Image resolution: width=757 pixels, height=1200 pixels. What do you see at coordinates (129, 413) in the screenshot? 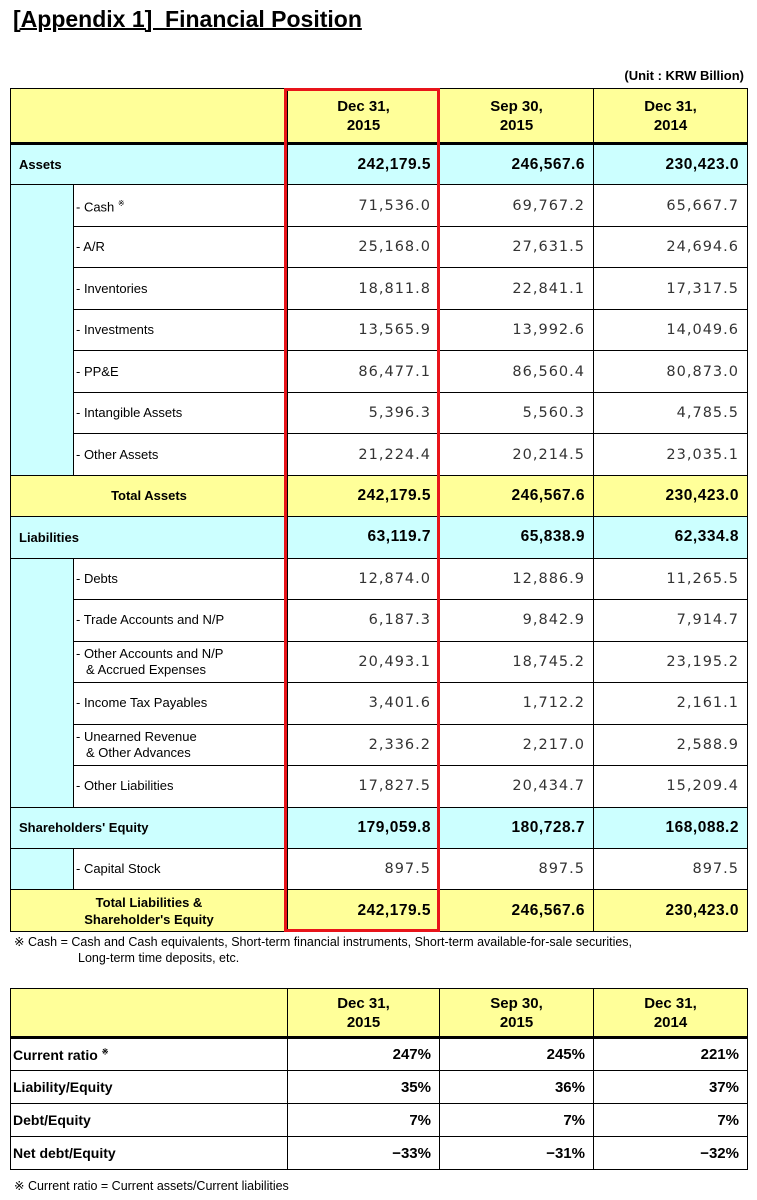
I see `row-label: - Intangible Assets` at bounding box center [129, 413].